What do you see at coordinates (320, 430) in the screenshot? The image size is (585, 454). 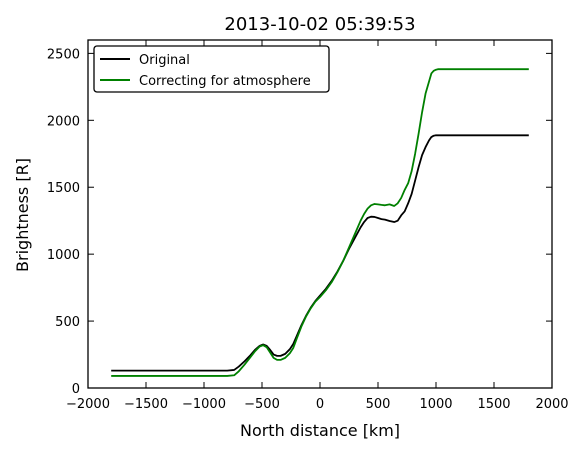 I see `x-axis-label: North distance [km]` at bounding box center [320, 430].